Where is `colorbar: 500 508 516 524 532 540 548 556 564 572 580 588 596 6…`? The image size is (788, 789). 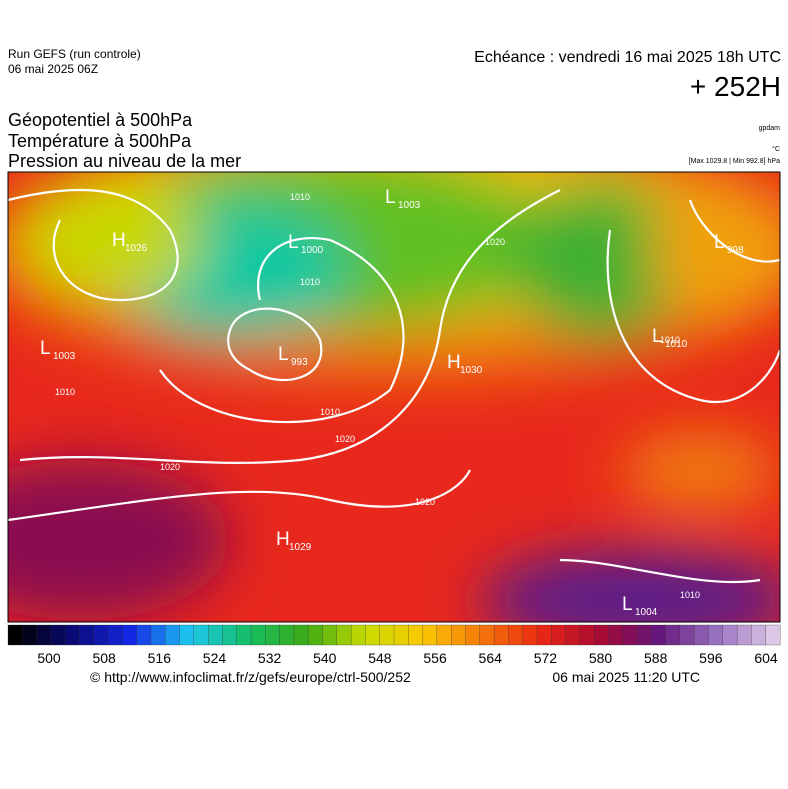 colorbar: 500 508 516 524 532 540 548 556 564 572 580 588 596 6… is located at coordinates (394, 645).